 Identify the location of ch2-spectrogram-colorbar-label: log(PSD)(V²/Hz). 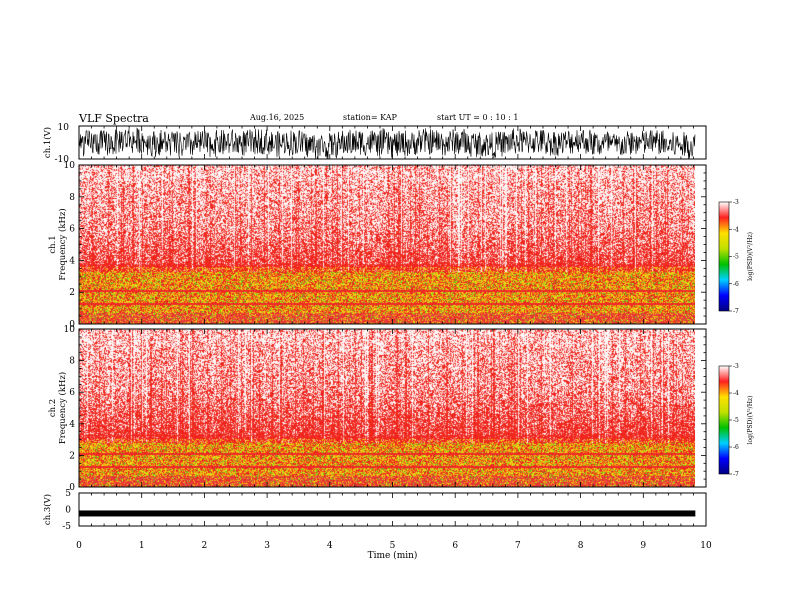
(750, 420).